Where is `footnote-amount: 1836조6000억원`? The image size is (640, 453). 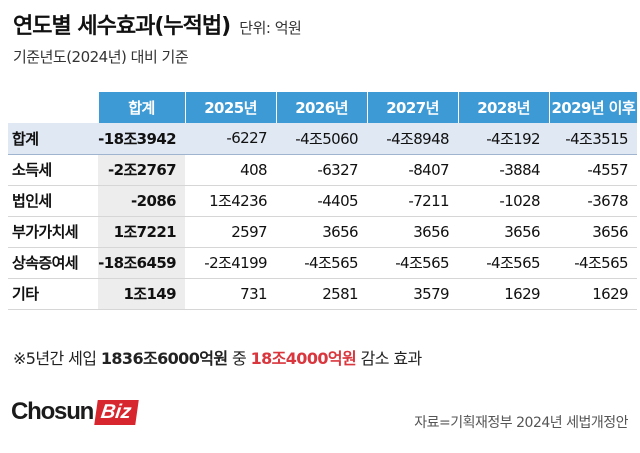 footnote-amount: 1836조6000억원 is located at coordinates (164, 358).